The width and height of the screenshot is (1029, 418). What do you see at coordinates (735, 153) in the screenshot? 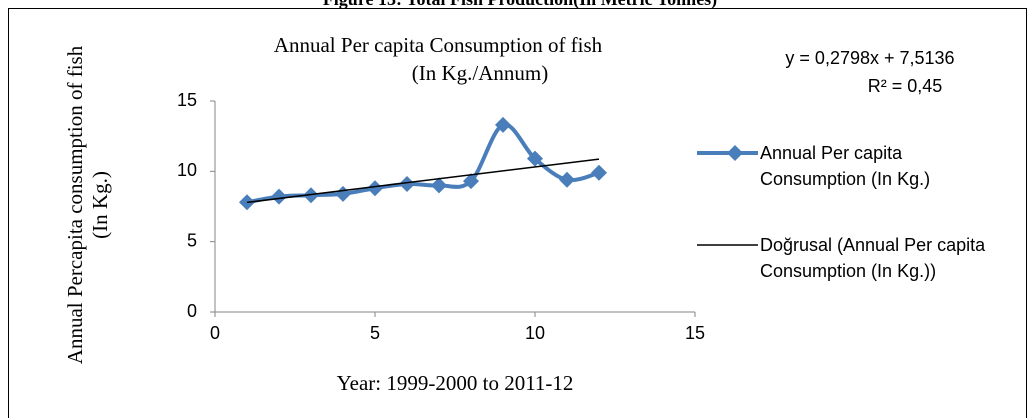
I see `legend-marker` at bounding box center [735, 153].